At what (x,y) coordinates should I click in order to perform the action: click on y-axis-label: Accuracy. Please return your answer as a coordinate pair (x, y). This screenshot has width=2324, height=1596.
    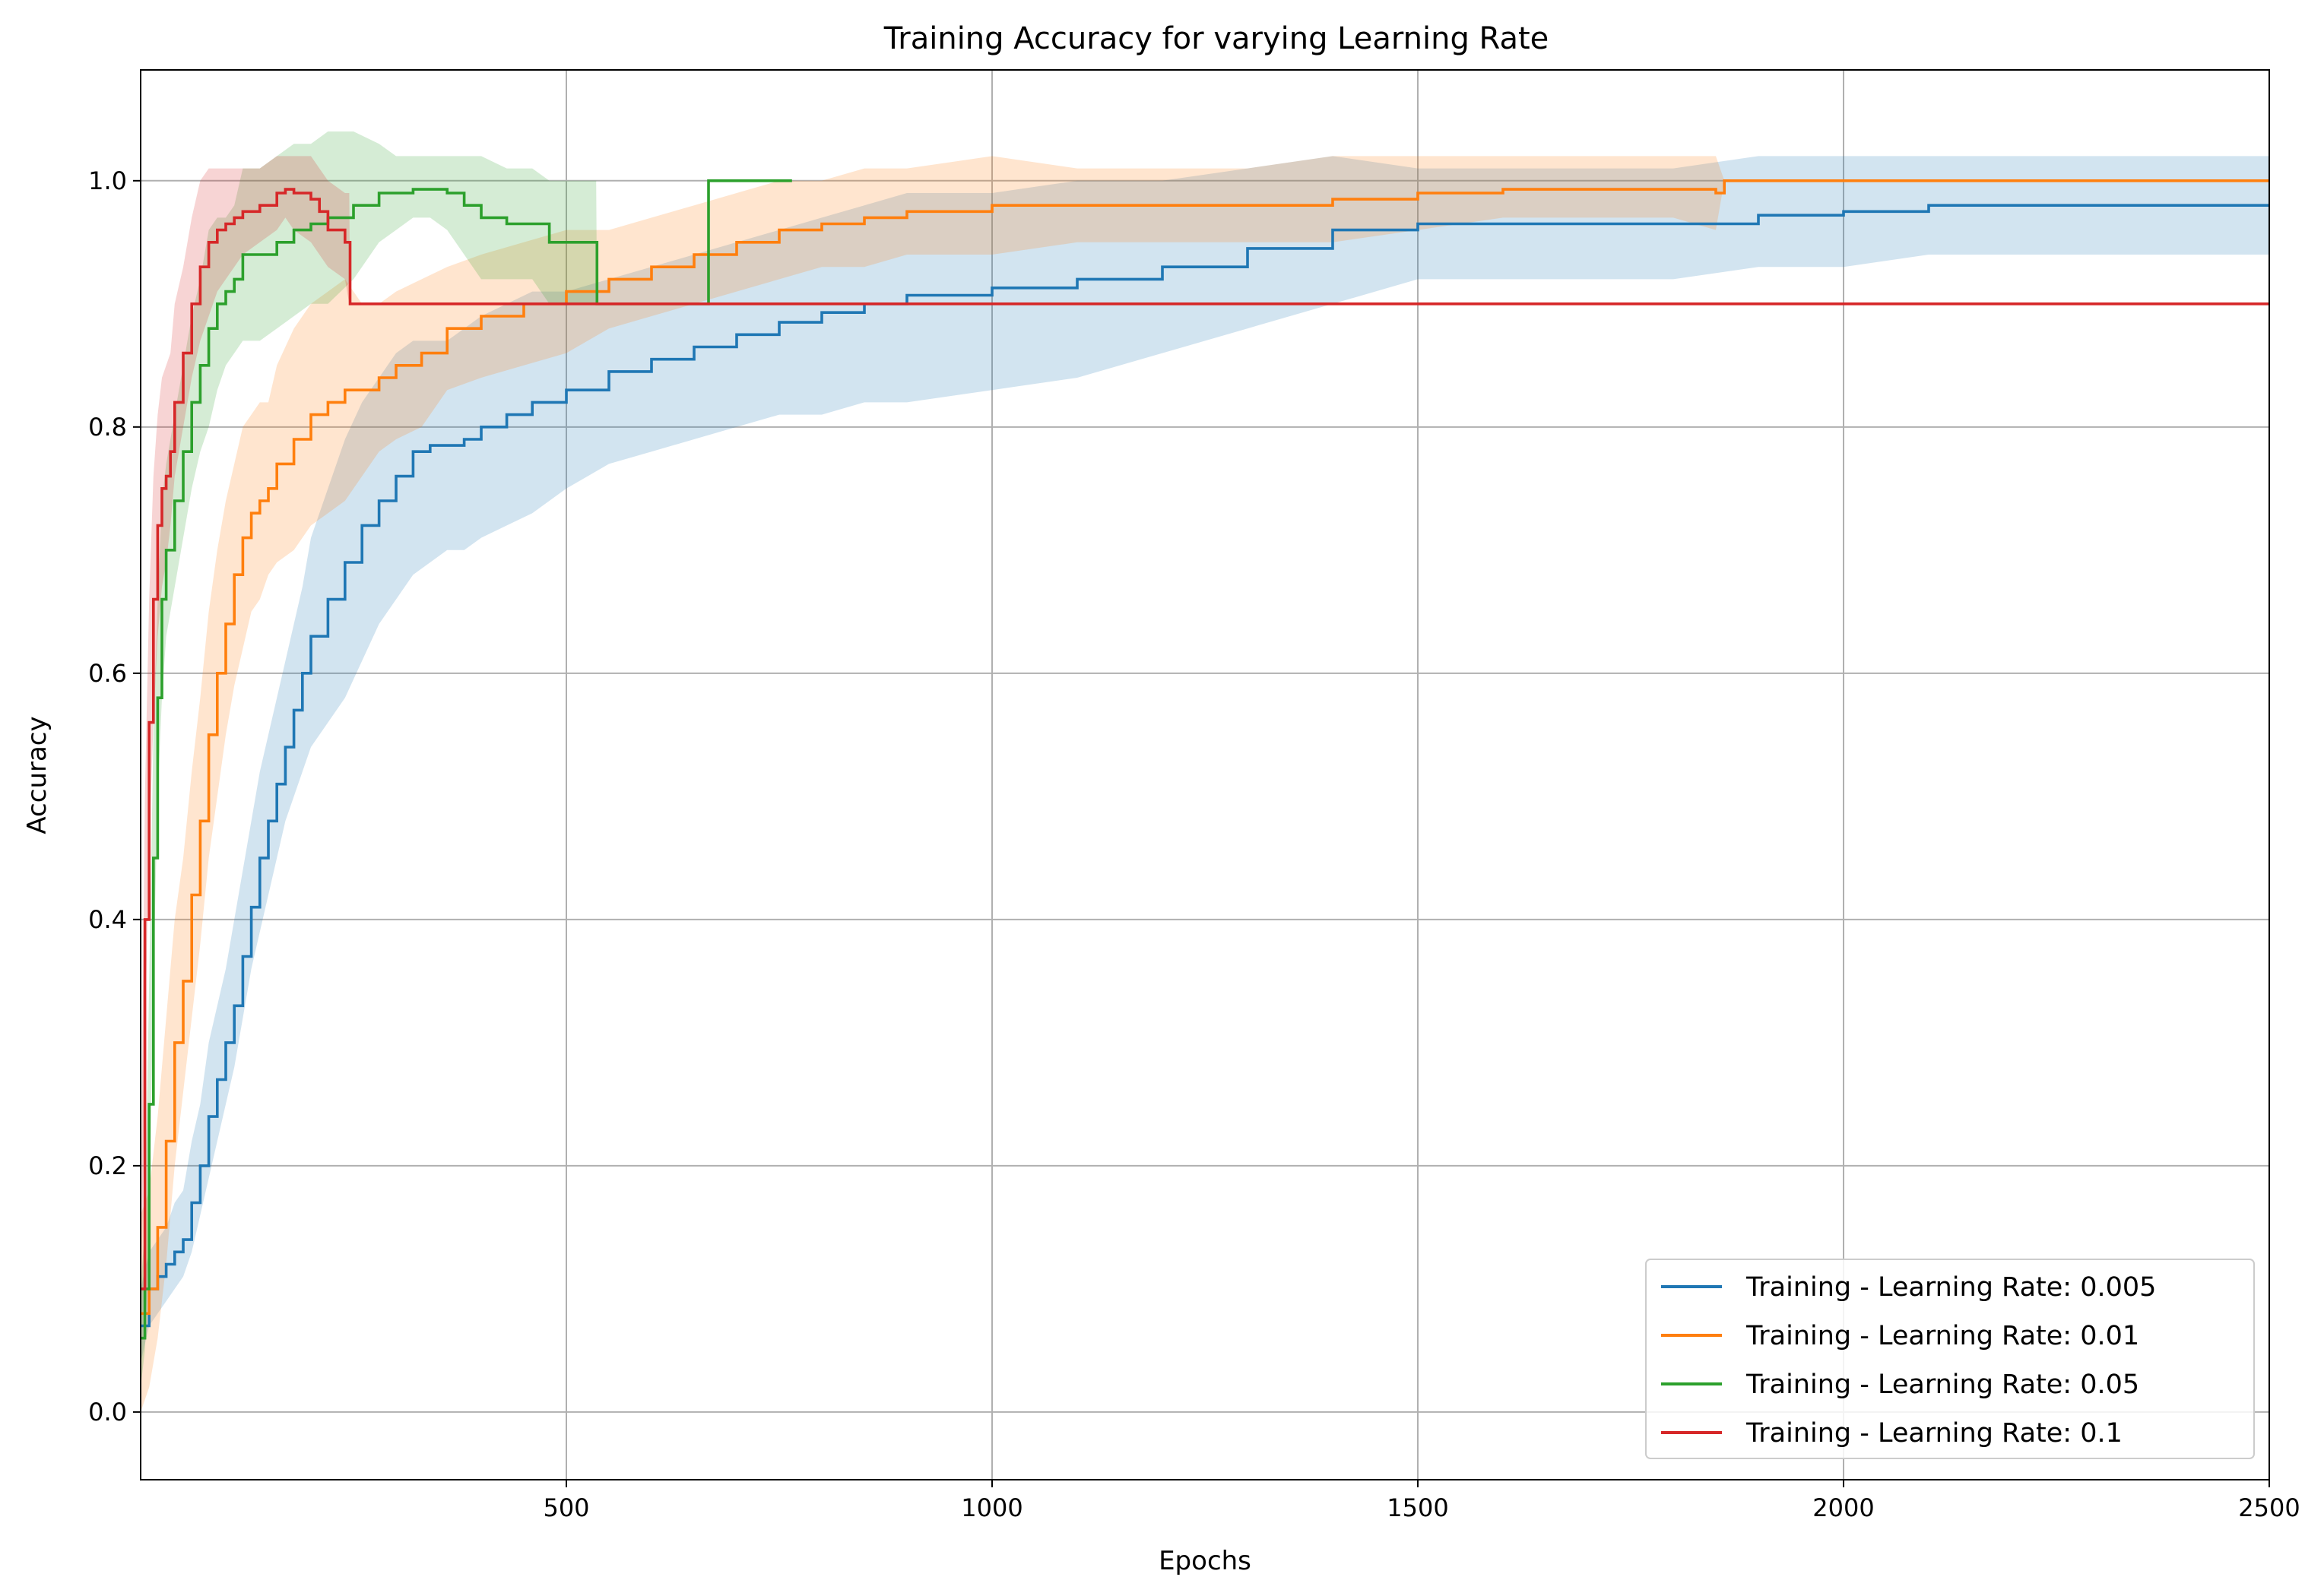
    Looking at the image, I should click on (37, 775).